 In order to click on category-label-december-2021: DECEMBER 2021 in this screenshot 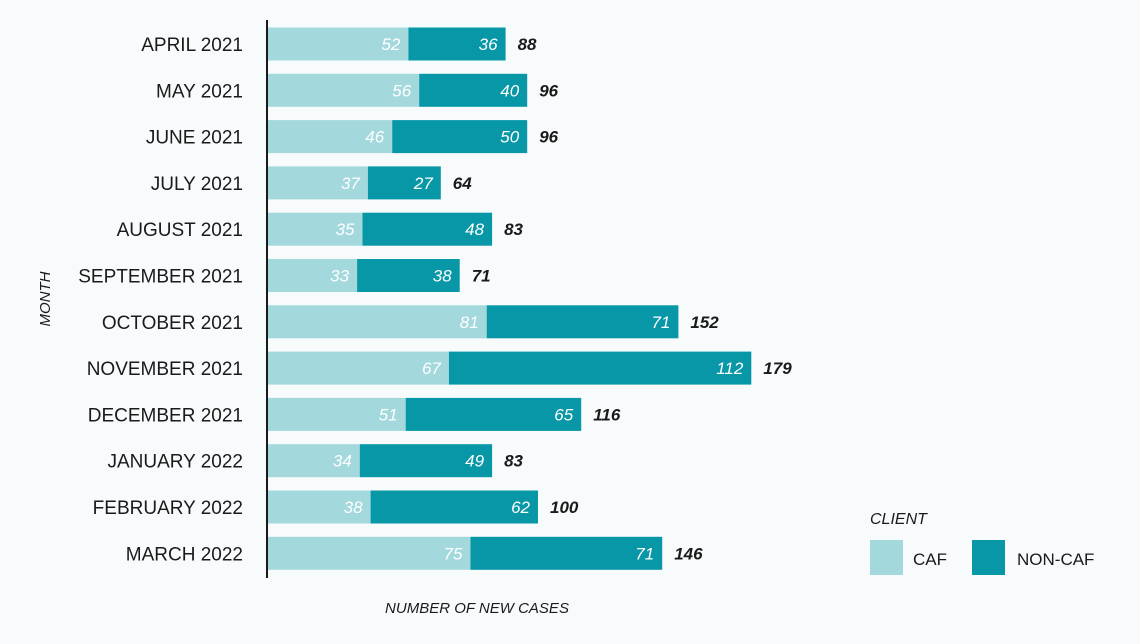, I will do `click(165, 415)`.